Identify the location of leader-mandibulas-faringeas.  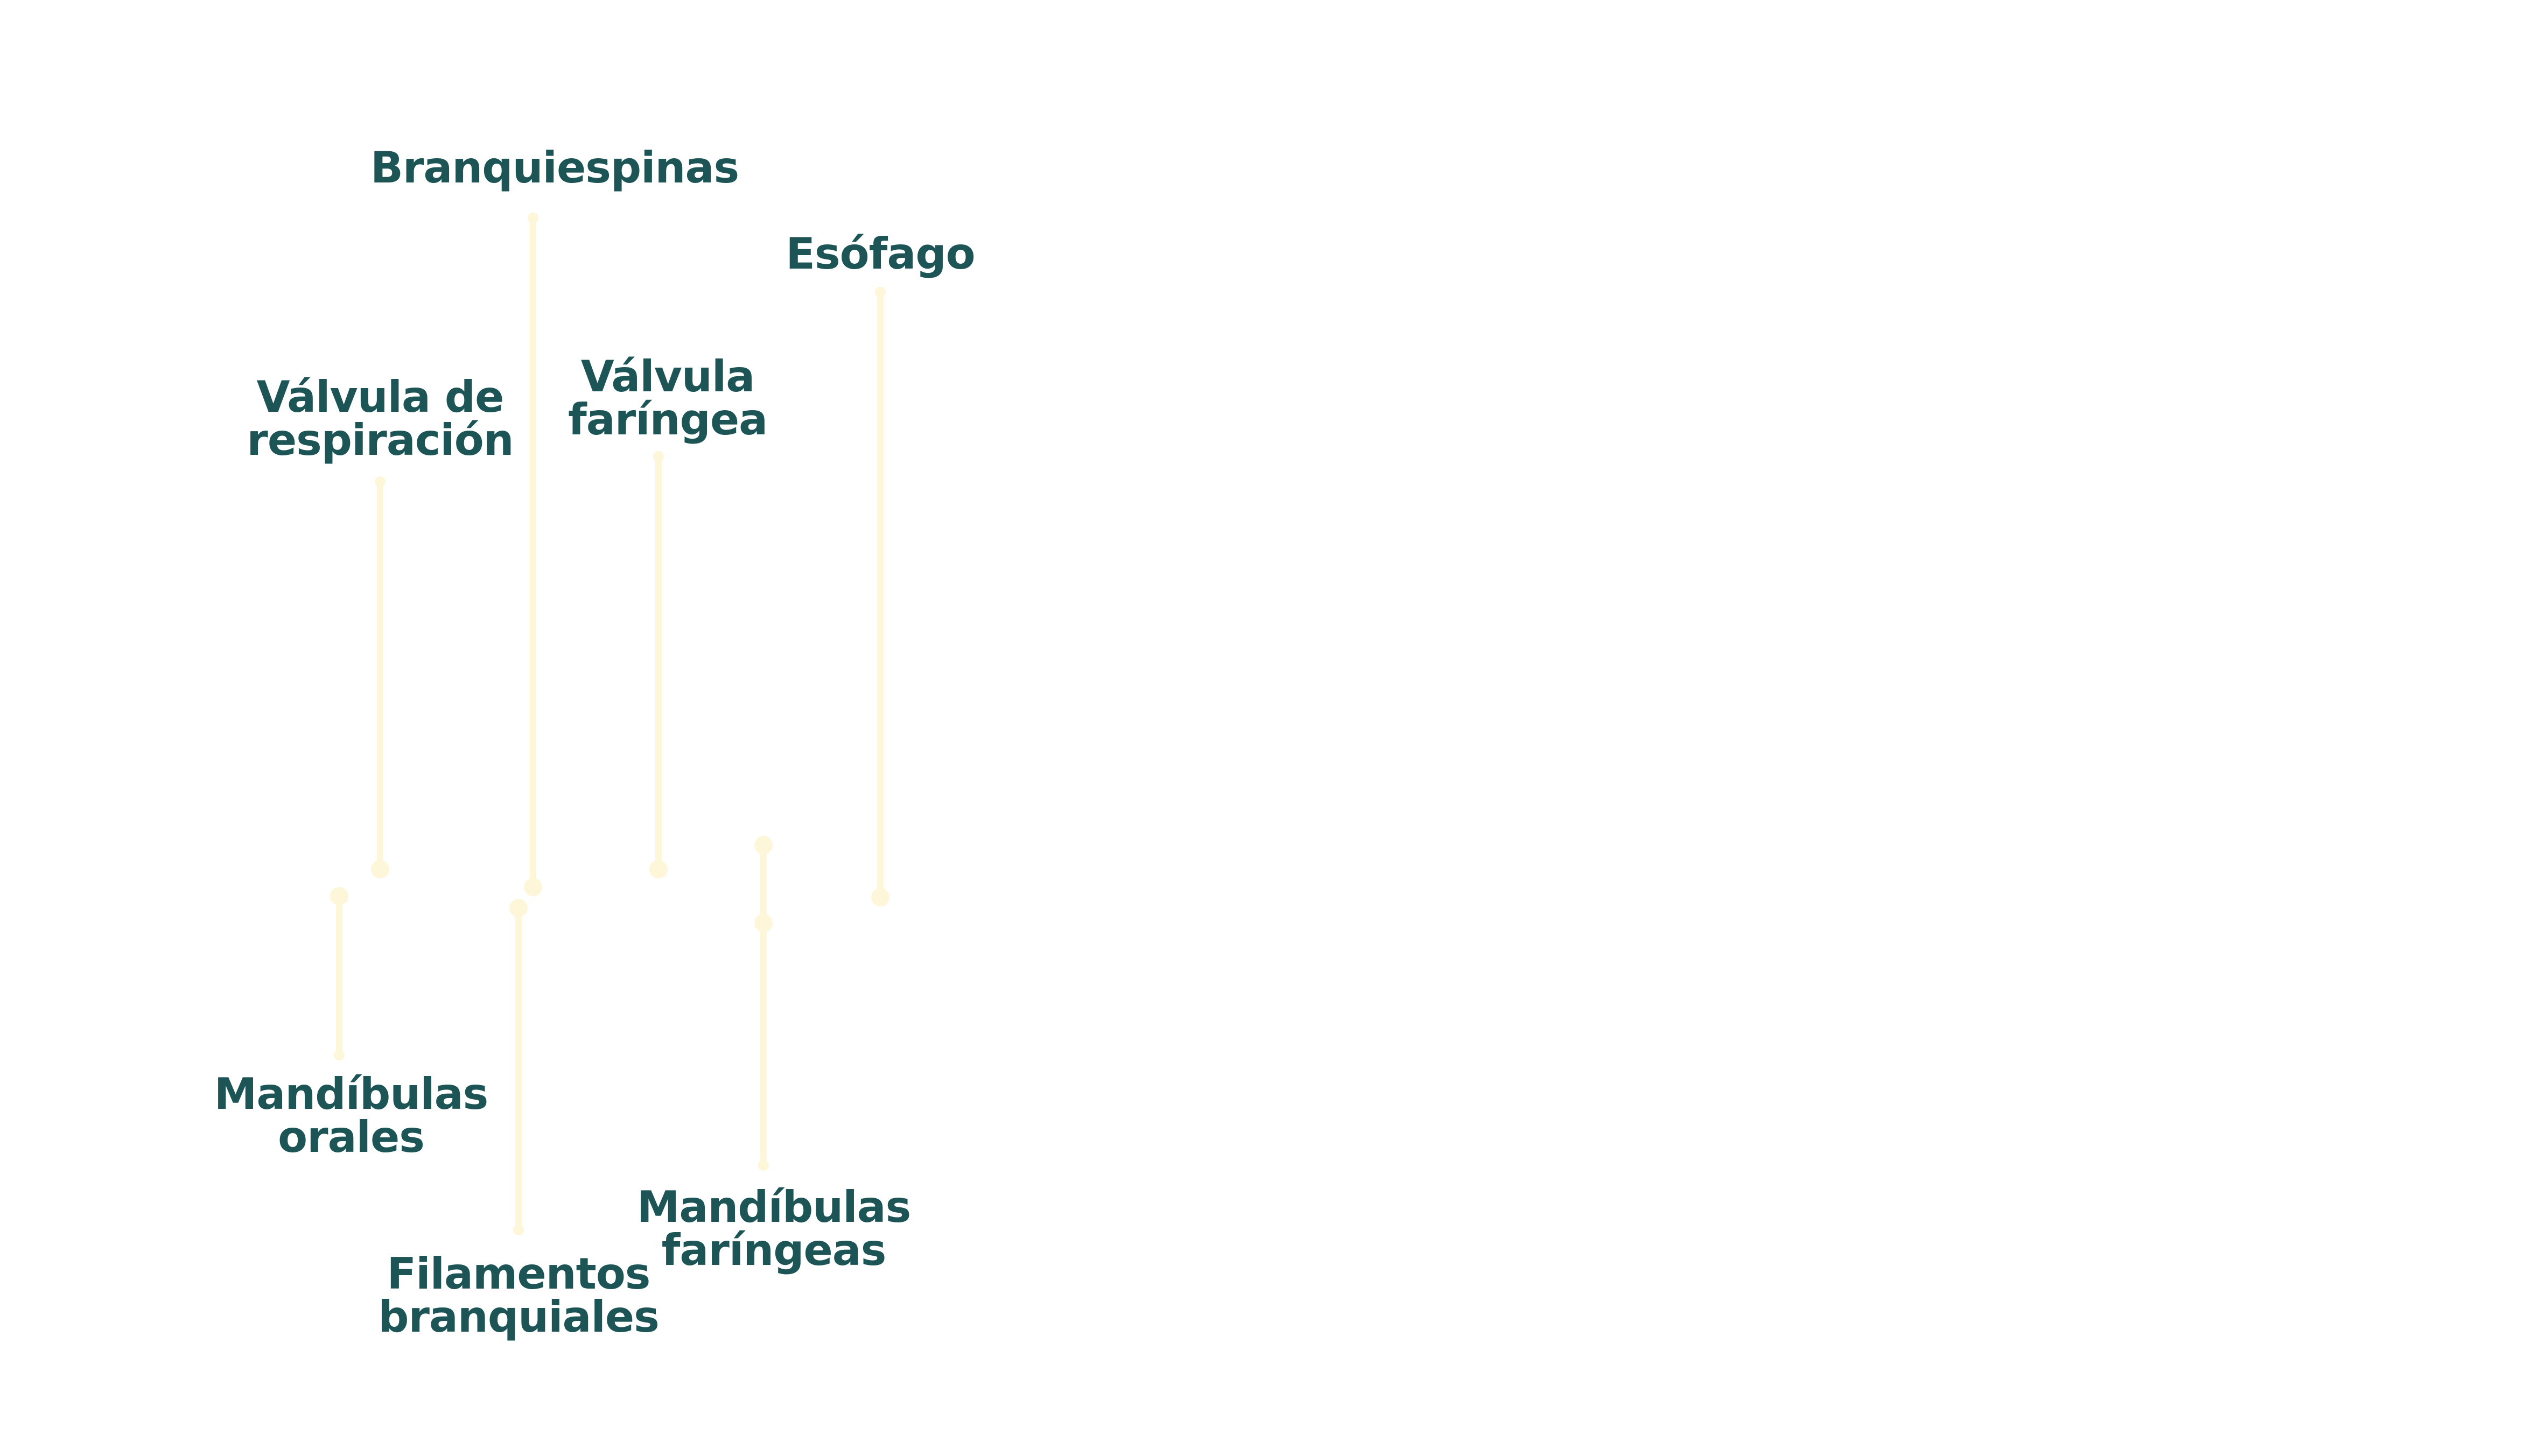
(763, 1004).